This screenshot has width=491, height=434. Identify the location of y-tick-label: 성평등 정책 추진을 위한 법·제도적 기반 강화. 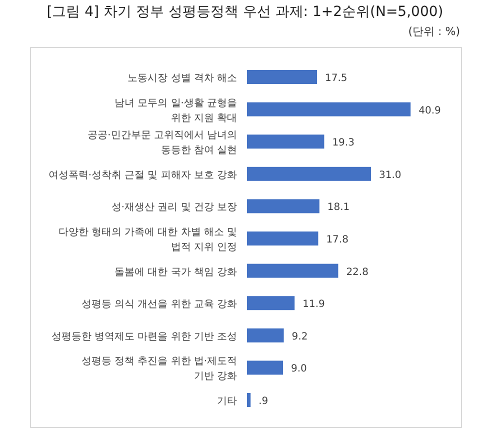
(159, 369).